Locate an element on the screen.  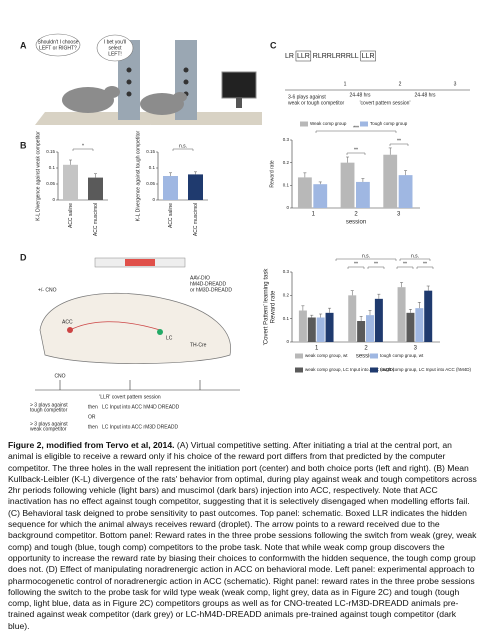
panel-letter: D is located at coordinates (23, 257).